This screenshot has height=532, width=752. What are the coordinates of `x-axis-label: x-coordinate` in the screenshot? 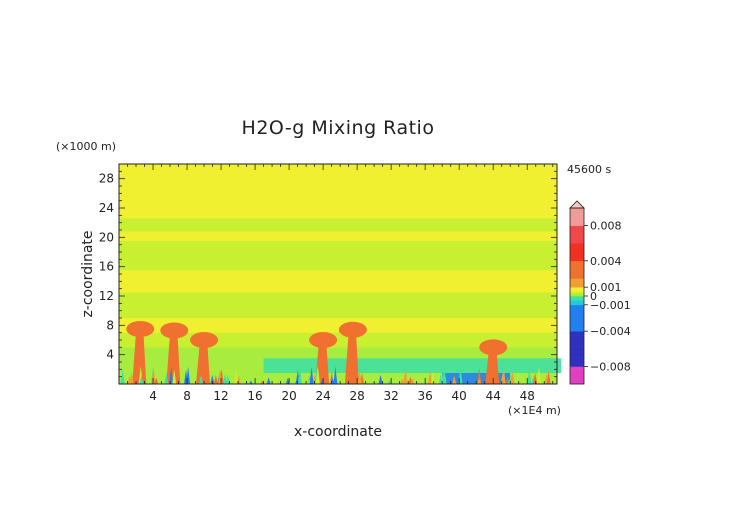 It's located at (338, 432).